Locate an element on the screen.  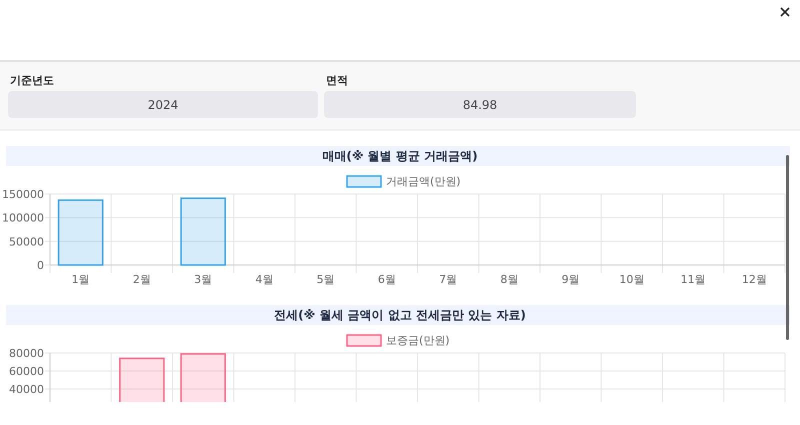
x-tick-label: 6월 is located at coordinates (387, 279).